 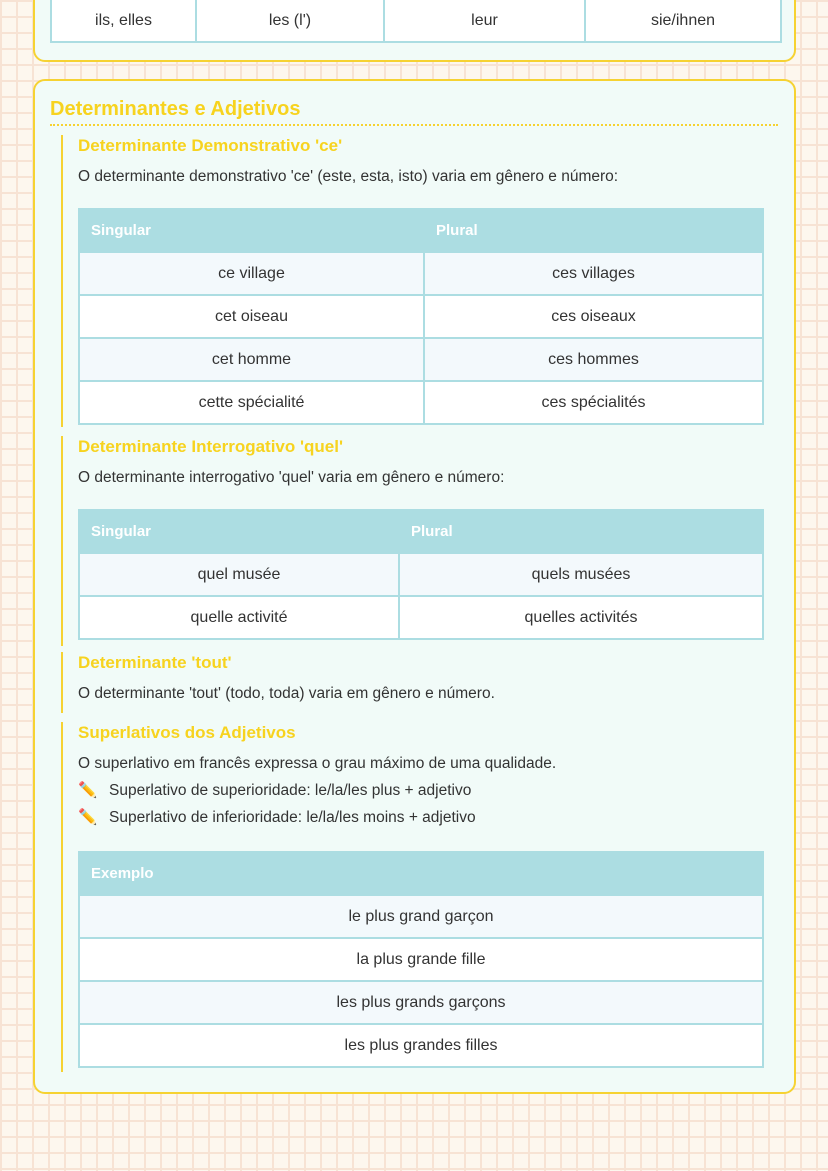 I want to click on table-cell: les (l'), so click(x=290, y=21).